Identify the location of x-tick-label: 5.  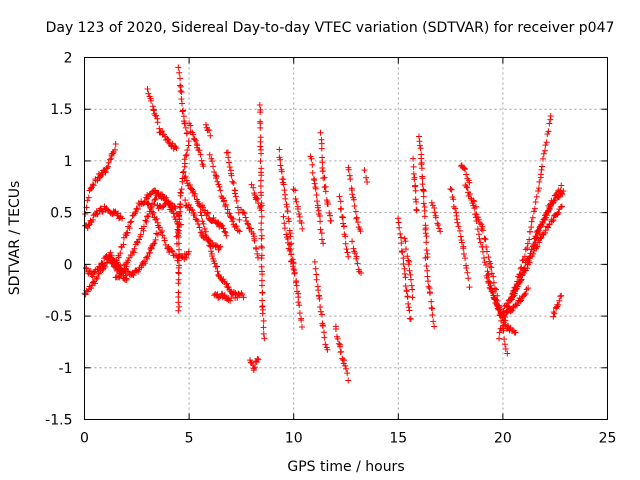
(189, 439).